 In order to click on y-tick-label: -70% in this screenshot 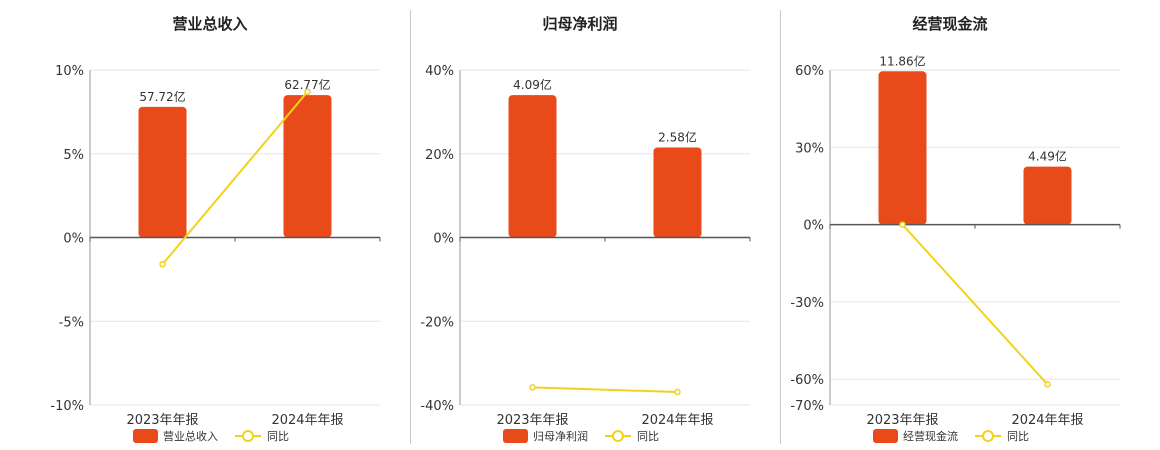, I will do `click(807, 406)`.